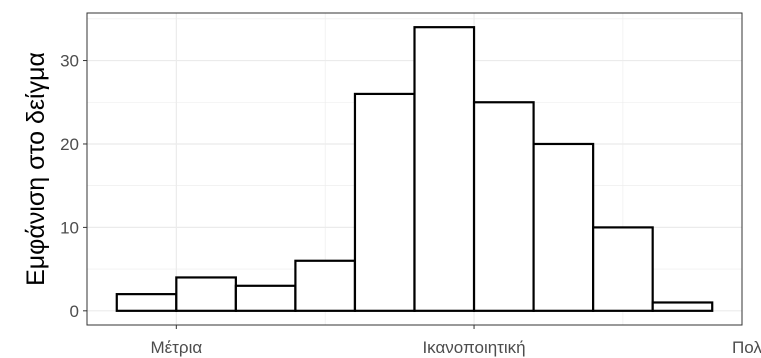 This screenshot has width=761, height=358. Describe the element at coordinates (69, 61) in the screenshot. I see `y-tick-label: 30` at that location.